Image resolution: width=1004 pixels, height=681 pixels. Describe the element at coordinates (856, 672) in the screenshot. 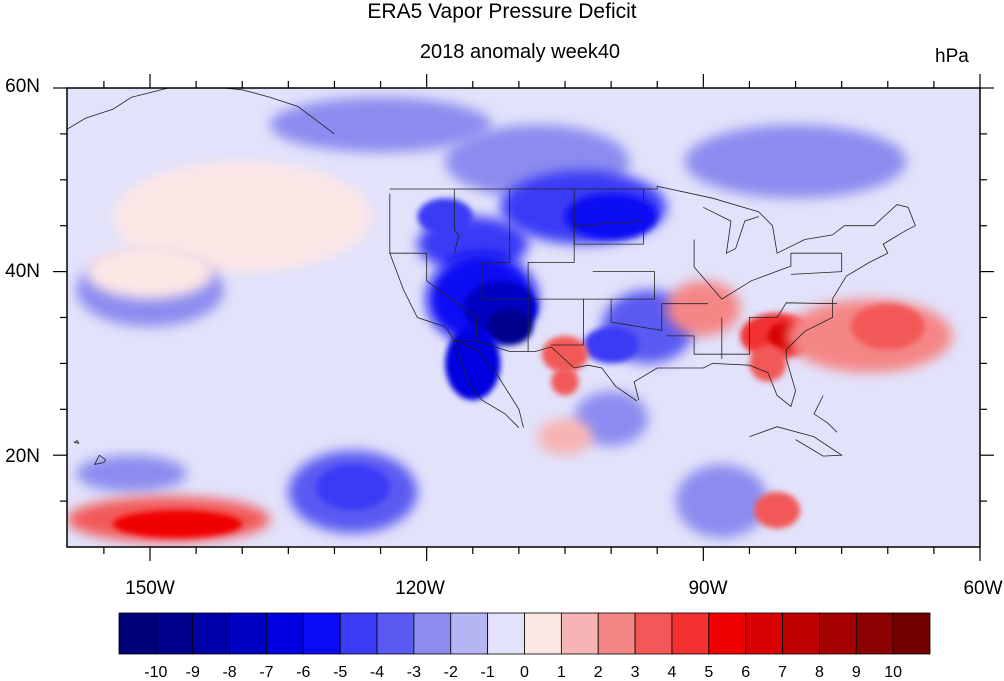

I see `colorbar-tick-label: 9` at that location.